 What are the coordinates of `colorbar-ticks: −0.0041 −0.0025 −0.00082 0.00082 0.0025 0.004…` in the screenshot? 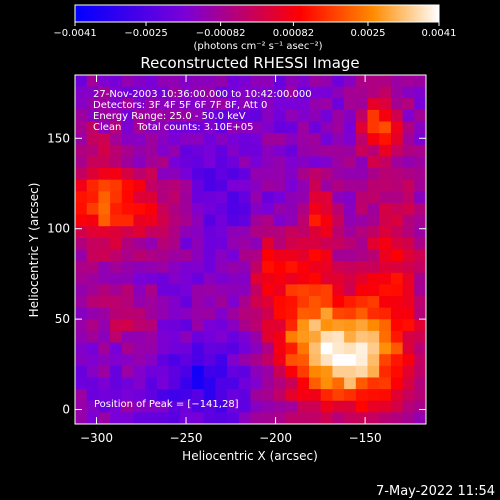 It's located at (255, 30).